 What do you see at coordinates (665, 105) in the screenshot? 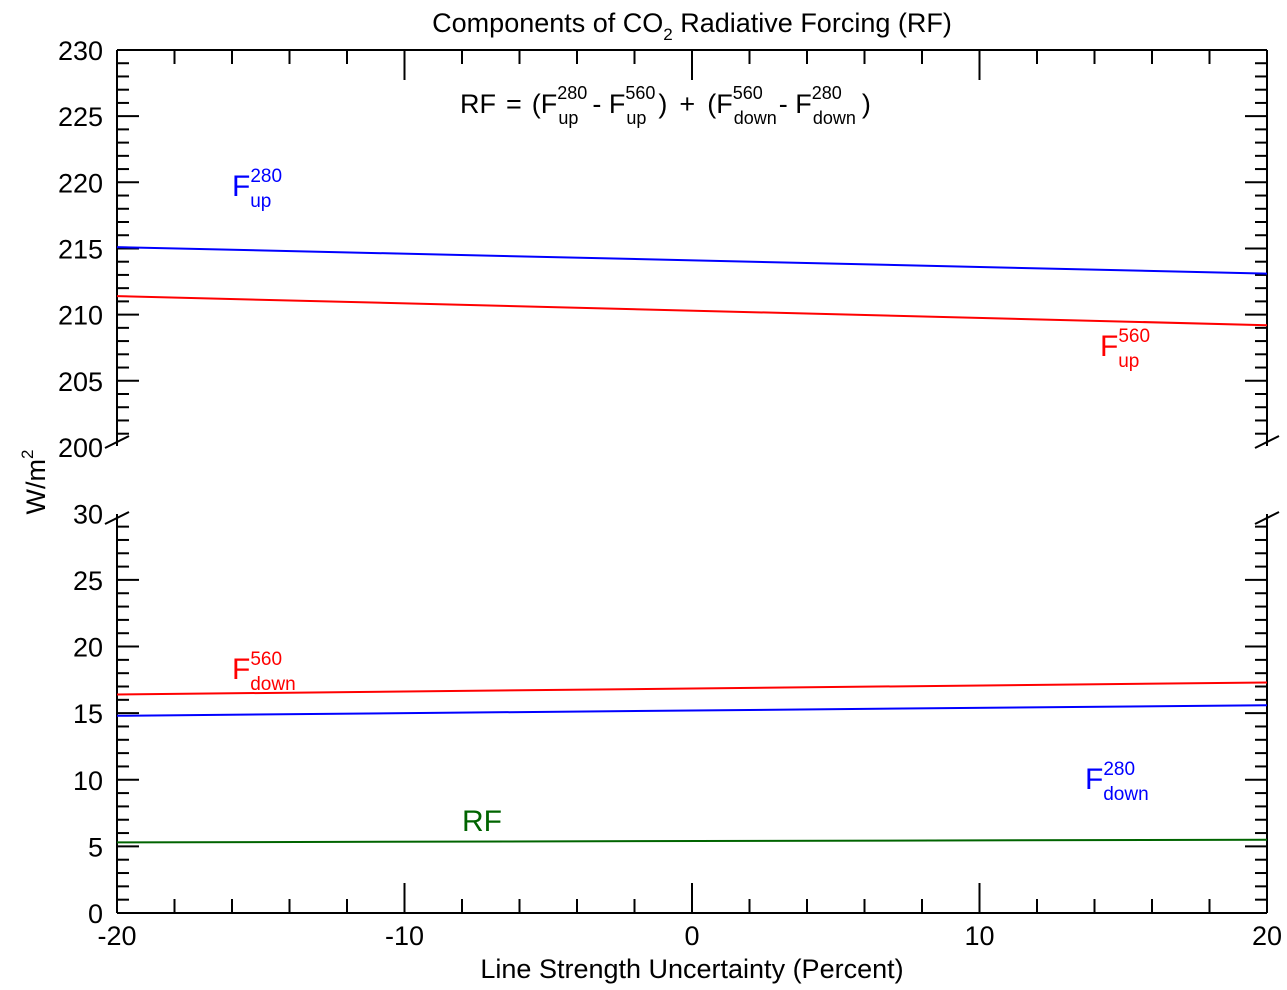
I see `equation-annotation: RF = (F280 up - F560 up) + (F560 down- F280 down)` at bounding box center [665, 105].